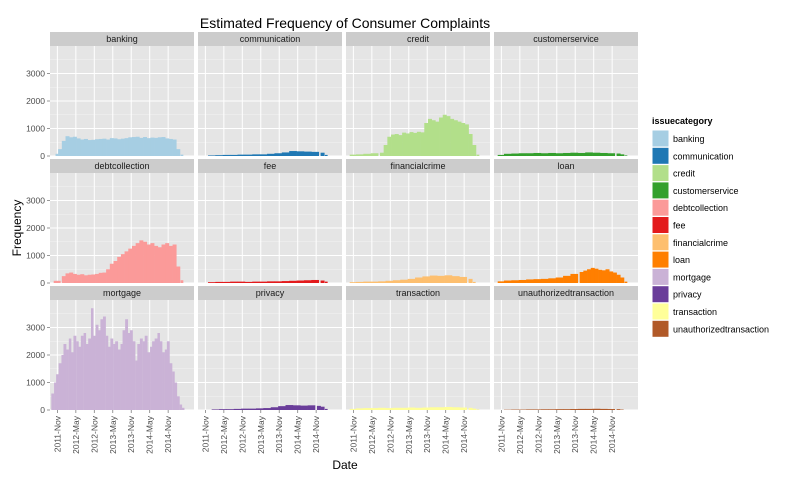  What do you see at coordinates (418, 39) in the screenshot?
I see `facet-strip-label: credit` at bounding box center [418, 39].